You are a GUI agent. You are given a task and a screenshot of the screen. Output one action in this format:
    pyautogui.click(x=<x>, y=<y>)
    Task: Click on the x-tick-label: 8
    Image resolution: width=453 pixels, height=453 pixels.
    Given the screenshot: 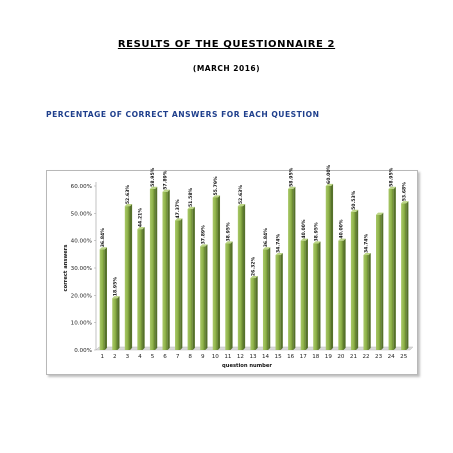 What is the action you would take?
    pyautogui.click(x=190, y=357)
    